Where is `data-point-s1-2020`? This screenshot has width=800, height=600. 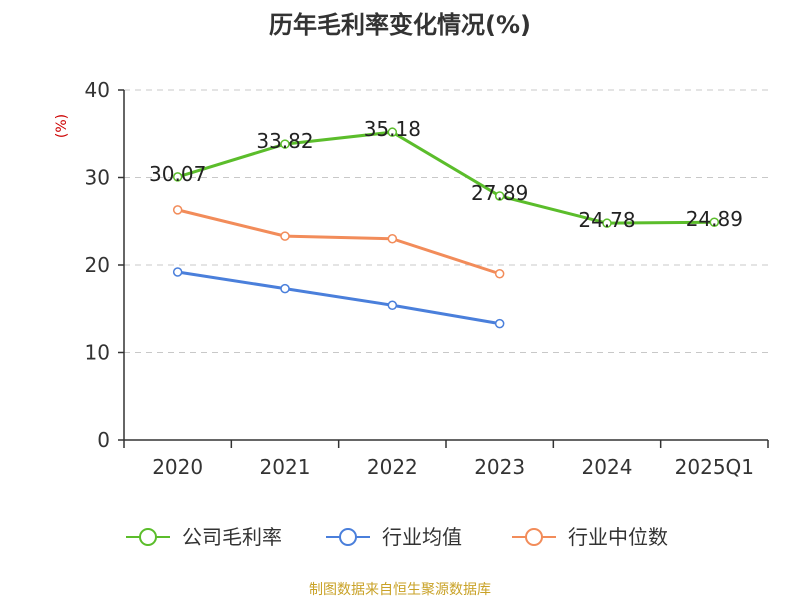
data-point-s1-2020 is located at coordinates (177, 272).